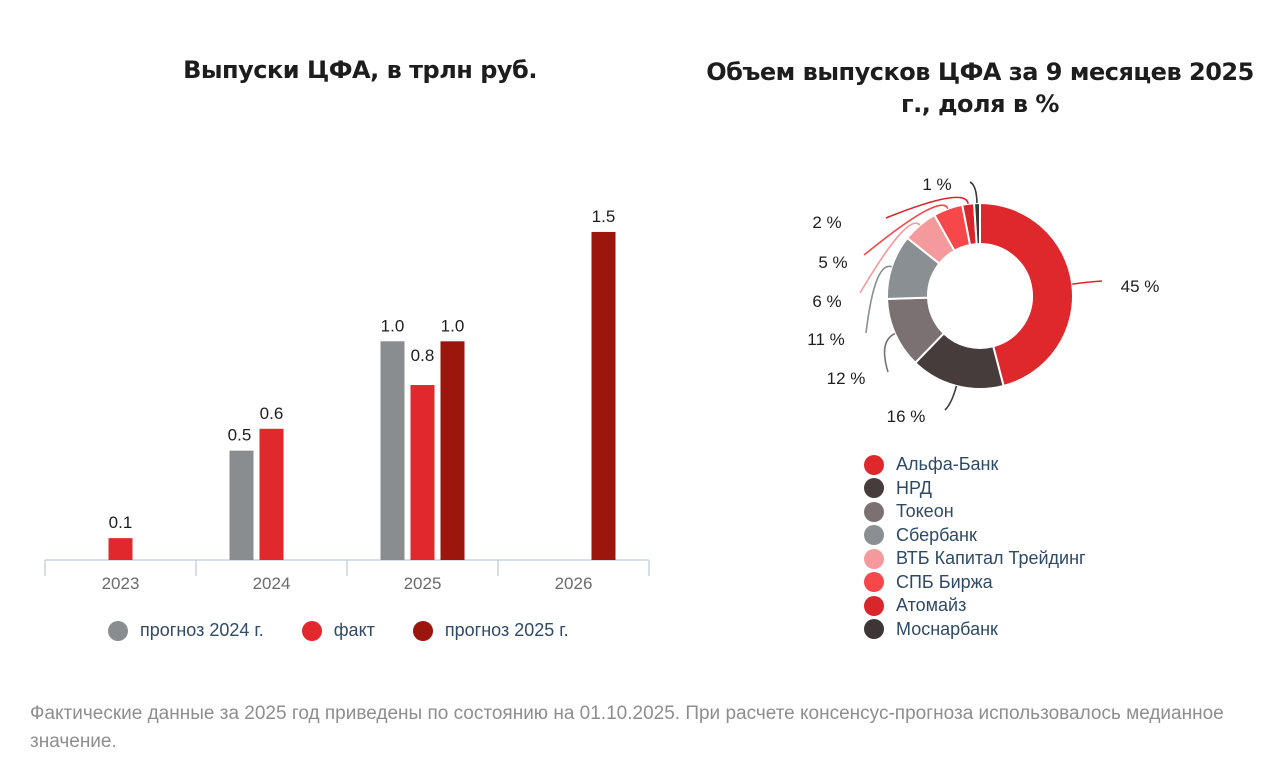 This screenshot has width=1280, height=765. What do you see at coordinates (423, 355) in the screenshot?
I see `bar-value-label: 0.8` at bounding box center [423, 355].